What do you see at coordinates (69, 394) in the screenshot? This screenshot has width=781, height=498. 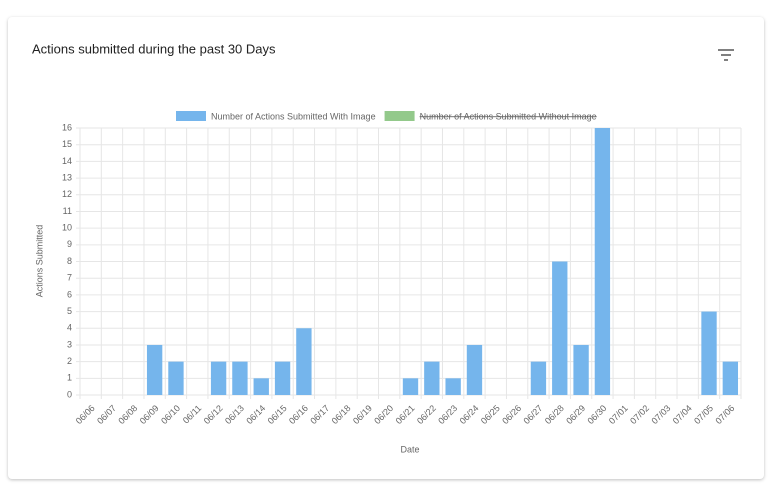 I see `y-tick-label: 0` at bounding box center [69, 394].